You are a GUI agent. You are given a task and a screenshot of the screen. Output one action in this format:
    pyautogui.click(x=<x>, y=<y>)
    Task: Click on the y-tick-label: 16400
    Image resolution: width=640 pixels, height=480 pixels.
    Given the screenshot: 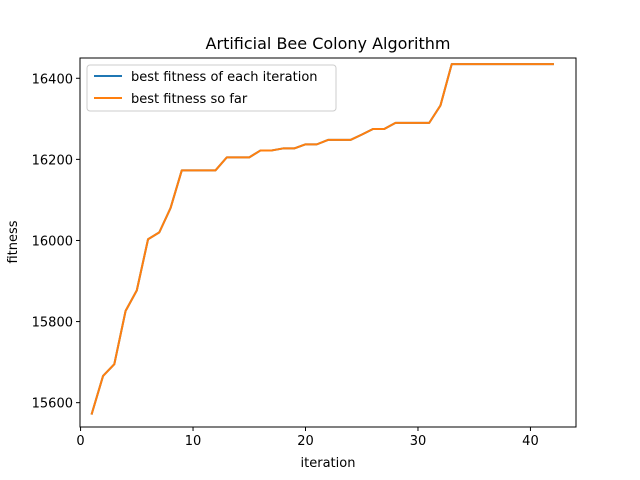 What is the action you would take?
    pyautogui.click(x=52, y=79)
    